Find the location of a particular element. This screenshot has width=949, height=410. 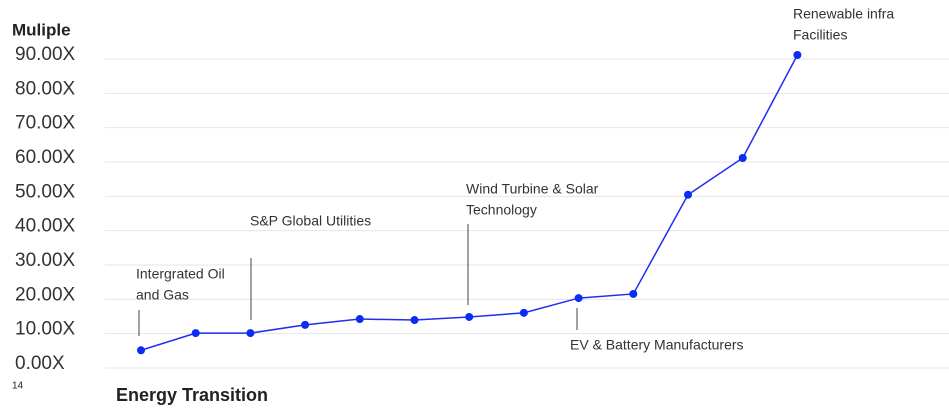

x-axis-label: Energy Transition is located at coordinates (192, 395).